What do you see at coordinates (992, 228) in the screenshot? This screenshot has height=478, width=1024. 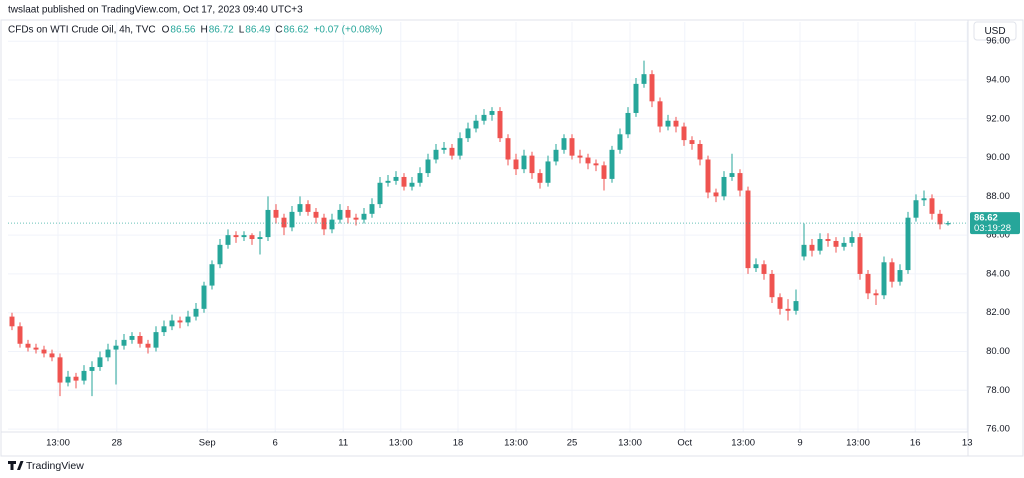 I see `countdown: 03:19:28` at bounding box center [992, 228].